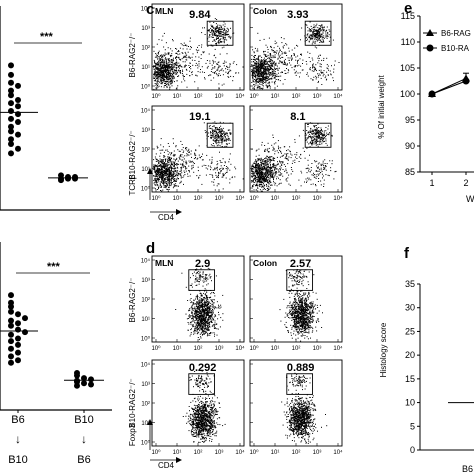 The height and width of the screenshot is (474, 474). I want to click on x-tick-label: 10⁰, so click(156, 348).